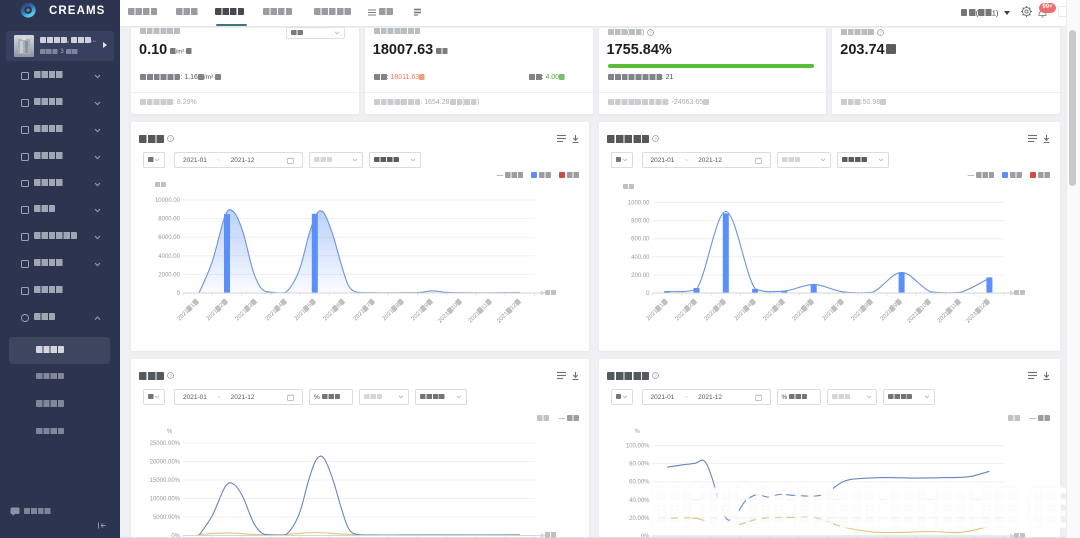 Image resolution: width=1080 pixels, height=538 pixels. I want to click on svg-text: 200.00, so click(640, 276).